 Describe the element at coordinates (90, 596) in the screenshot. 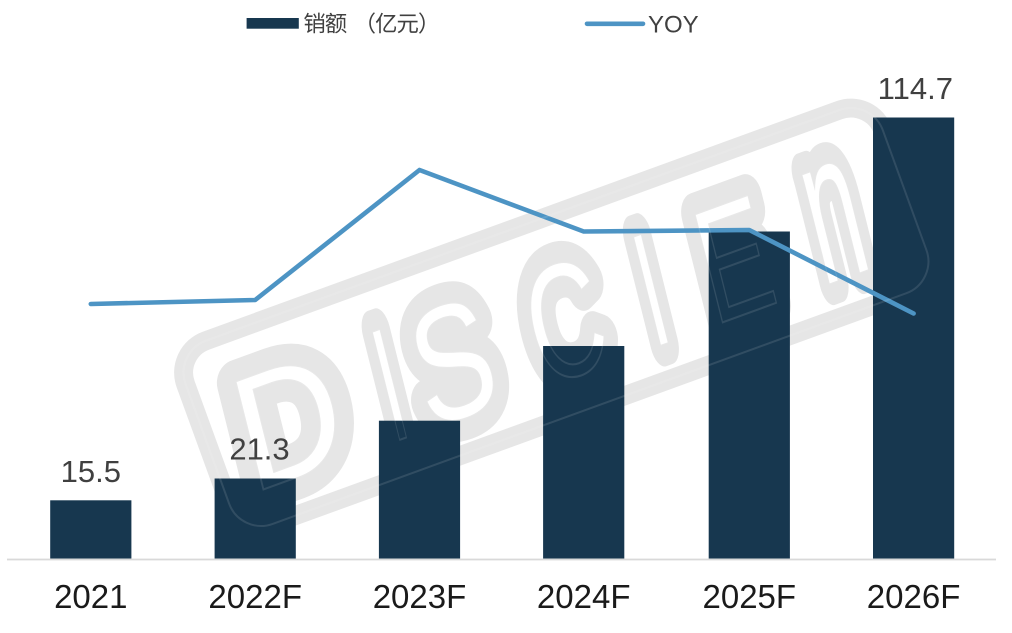

I see `svg-text: 2021` at that location.